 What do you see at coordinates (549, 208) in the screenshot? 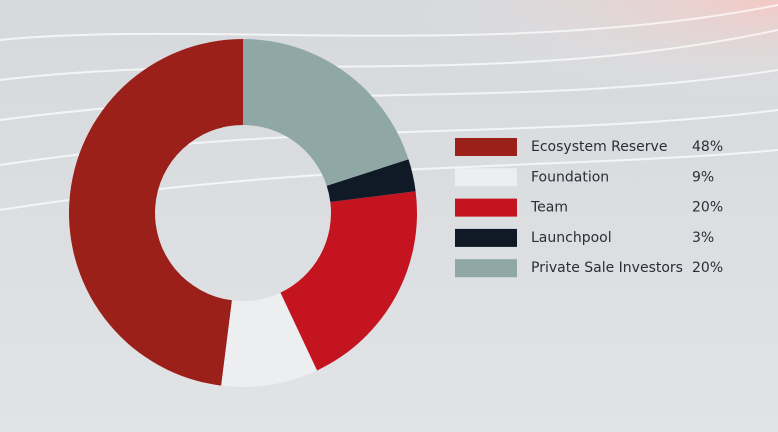
I see `legend-label: Team` at bounding box center [549, 208].